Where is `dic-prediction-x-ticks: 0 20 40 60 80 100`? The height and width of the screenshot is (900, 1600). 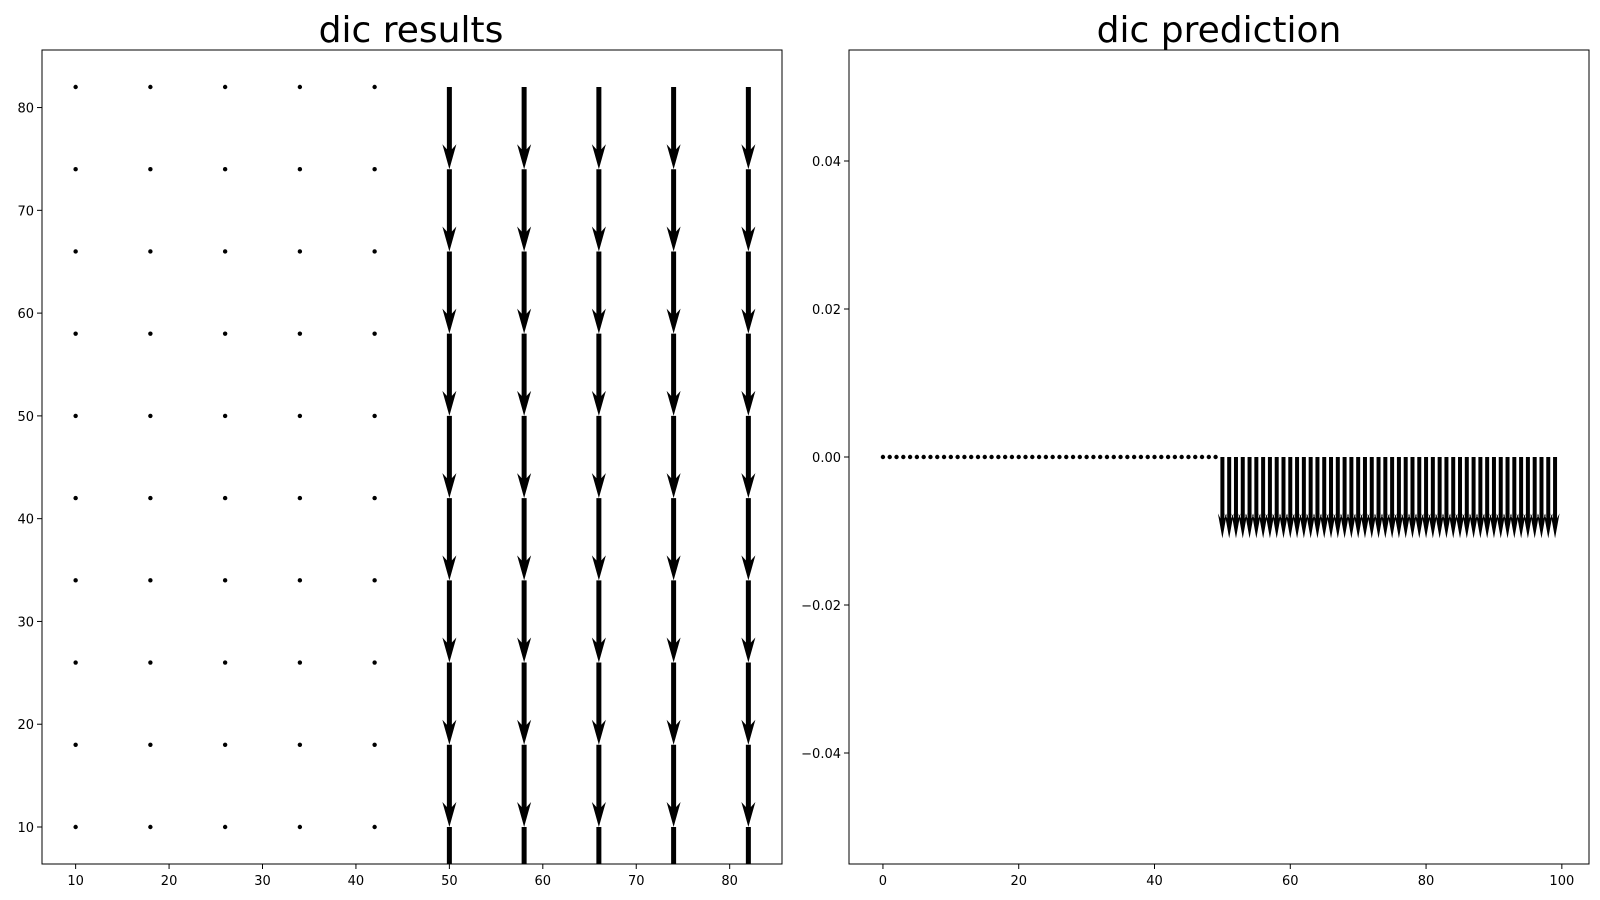
dic-prediction-x-ticks: 0 20 40 60 80 100 is located at coordinates (1226, 876).